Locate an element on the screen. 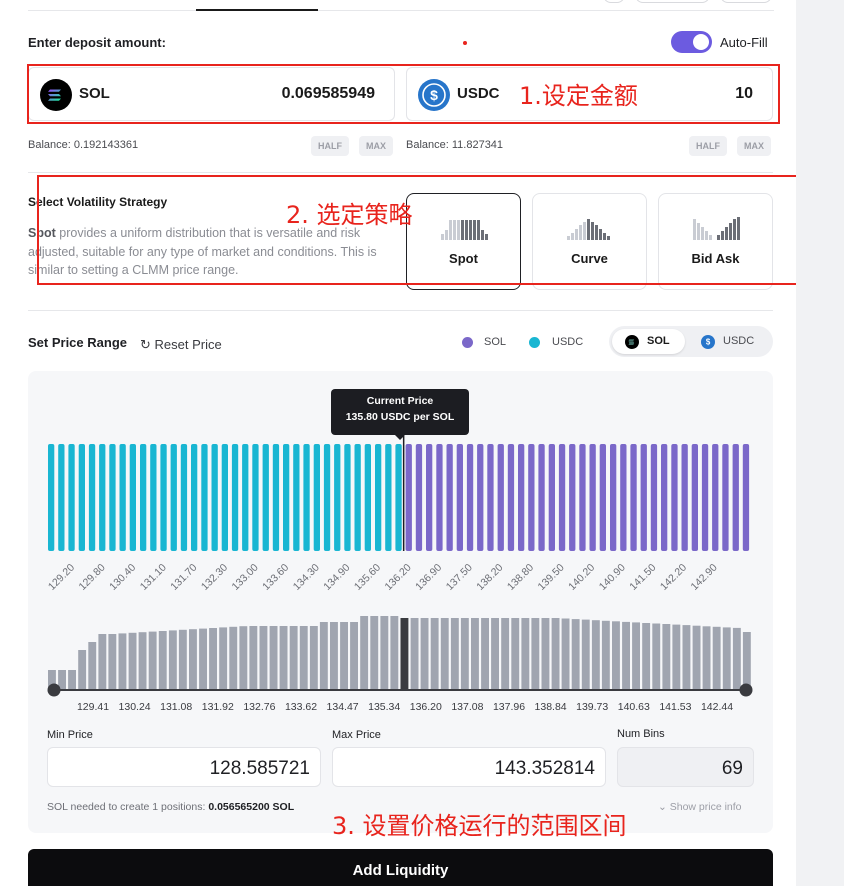 The height and width of the screenshot is (886, 844). min-price-handle is located at coordinates (54, 690).